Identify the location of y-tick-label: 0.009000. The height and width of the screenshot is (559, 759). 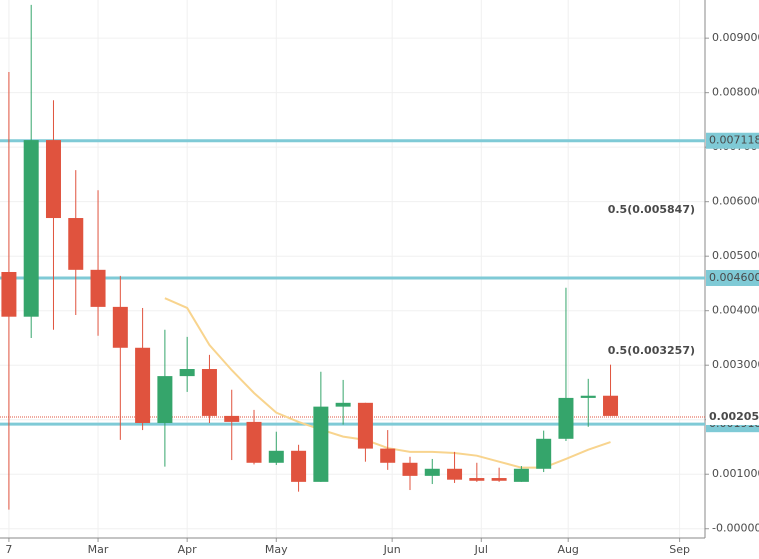
(735, 37).